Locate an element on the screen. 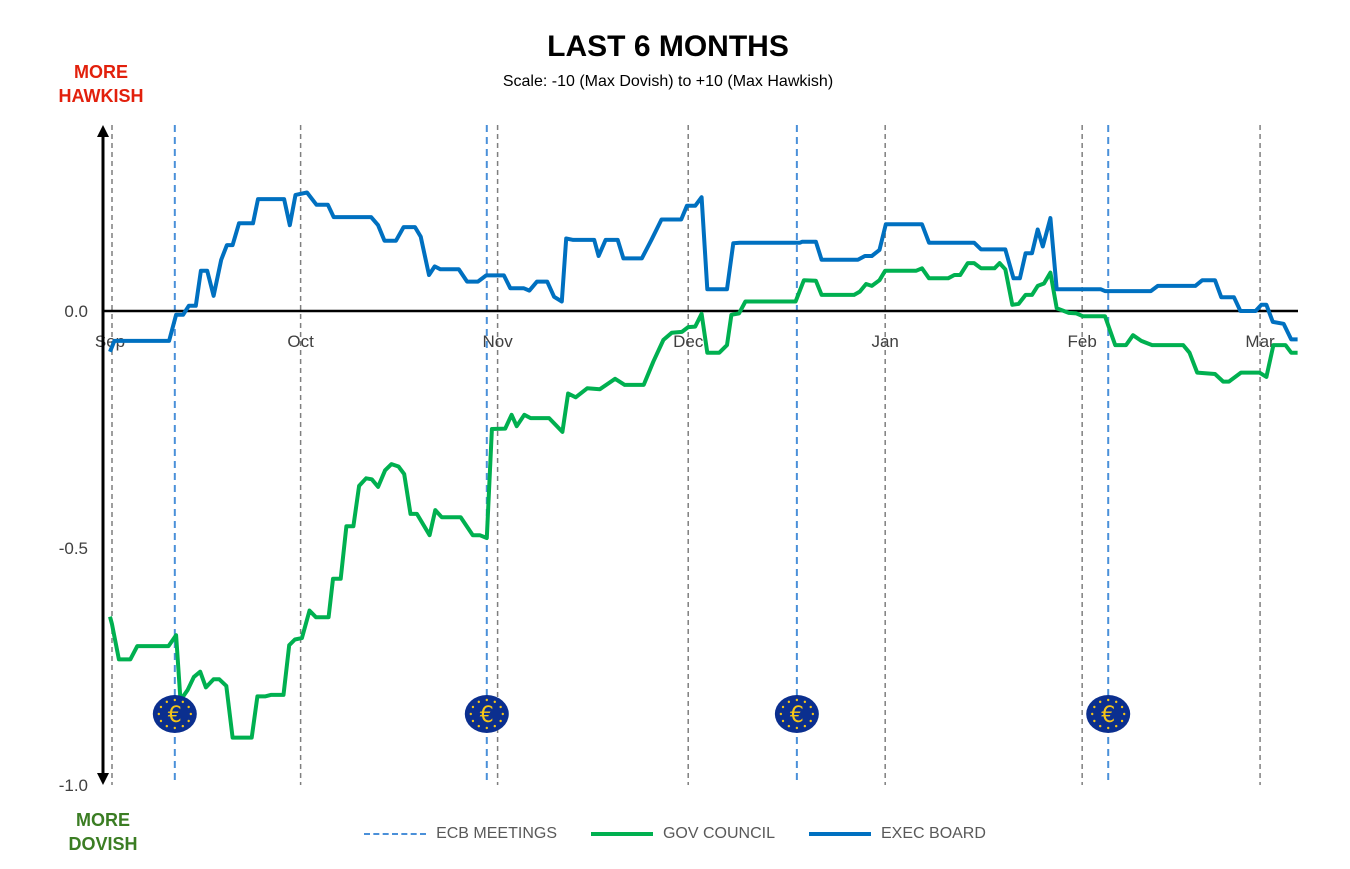 The image size is (1350, 869). x-tick-label: Feb is located at coordinates (1082, 341).